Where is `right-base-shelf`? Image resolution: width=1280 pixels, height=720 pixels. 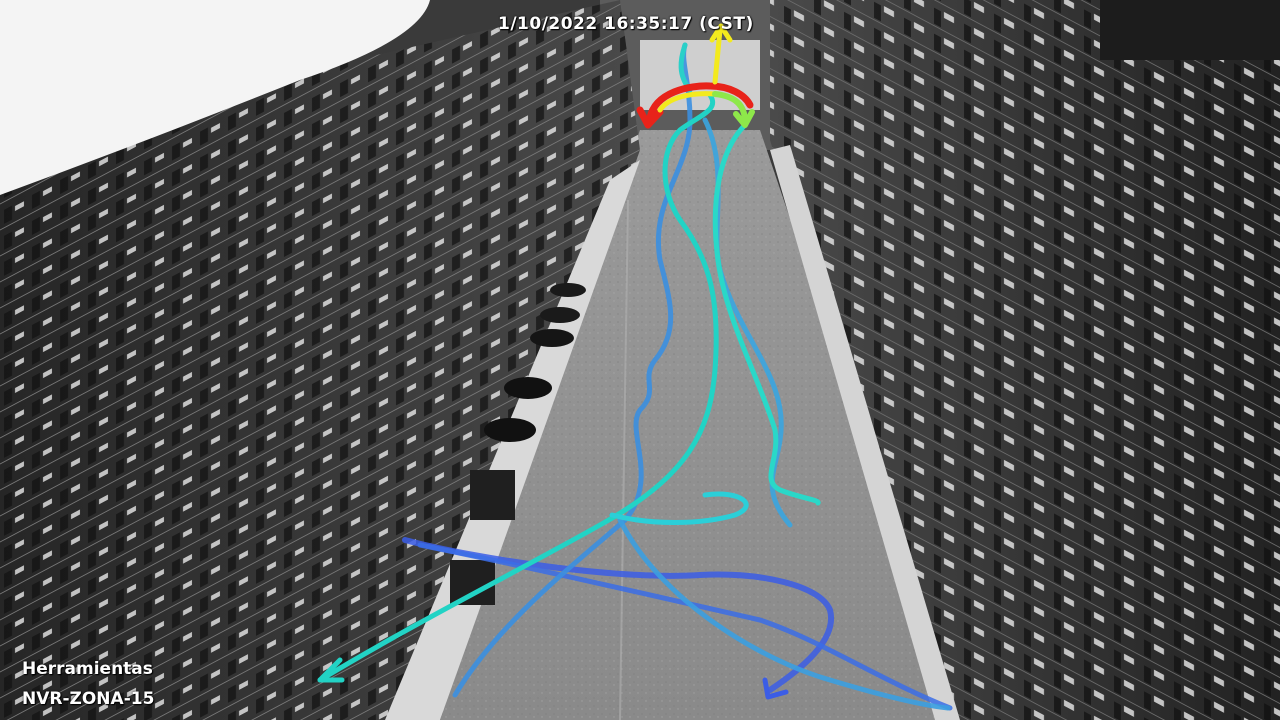
right-base-shelf is located at coordinates (865, 432).